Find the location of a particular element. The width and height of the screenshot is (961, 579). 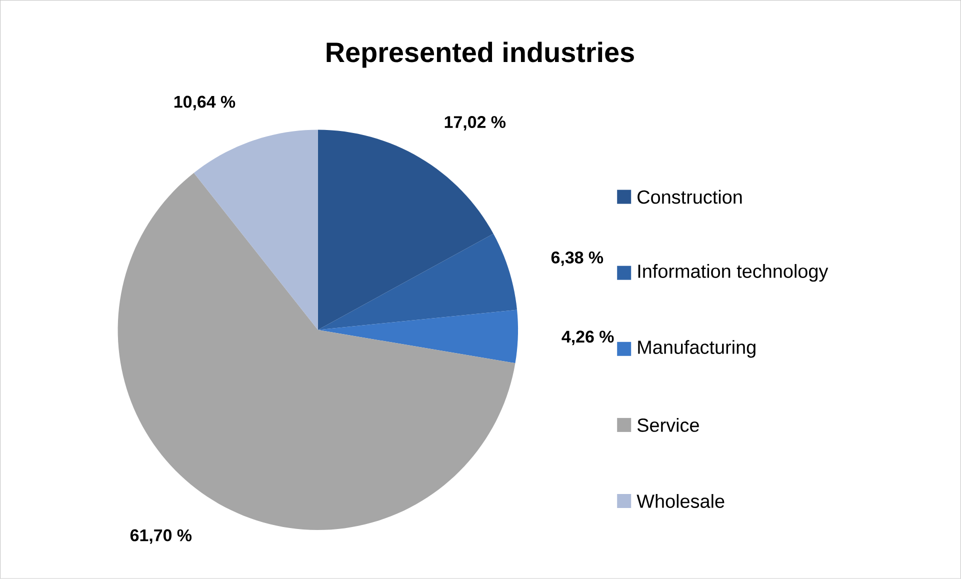

data-label: 4,26 % is located at coordinates (588, 338).